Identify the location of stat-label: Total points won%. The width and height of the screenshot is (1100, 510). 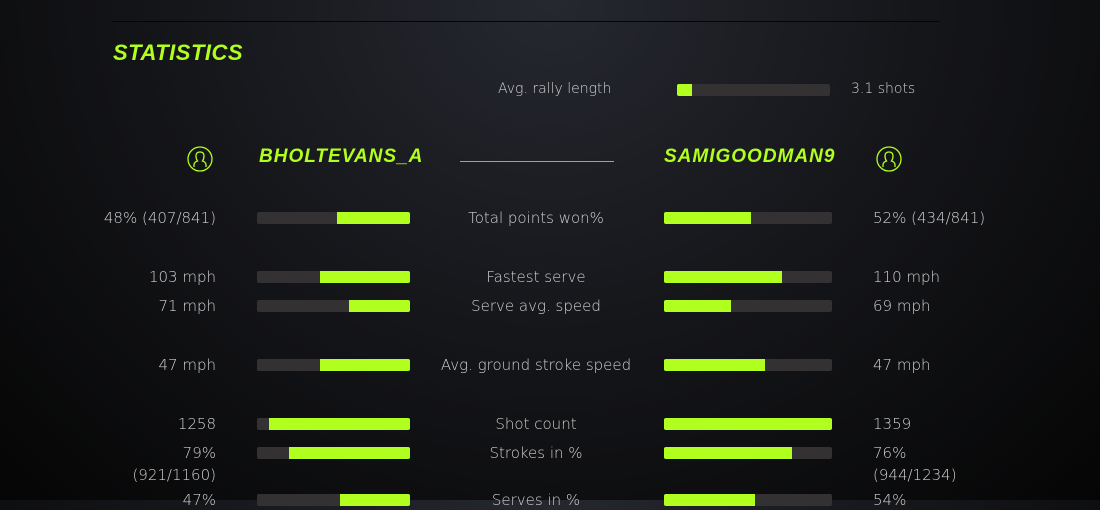
(536, 218).